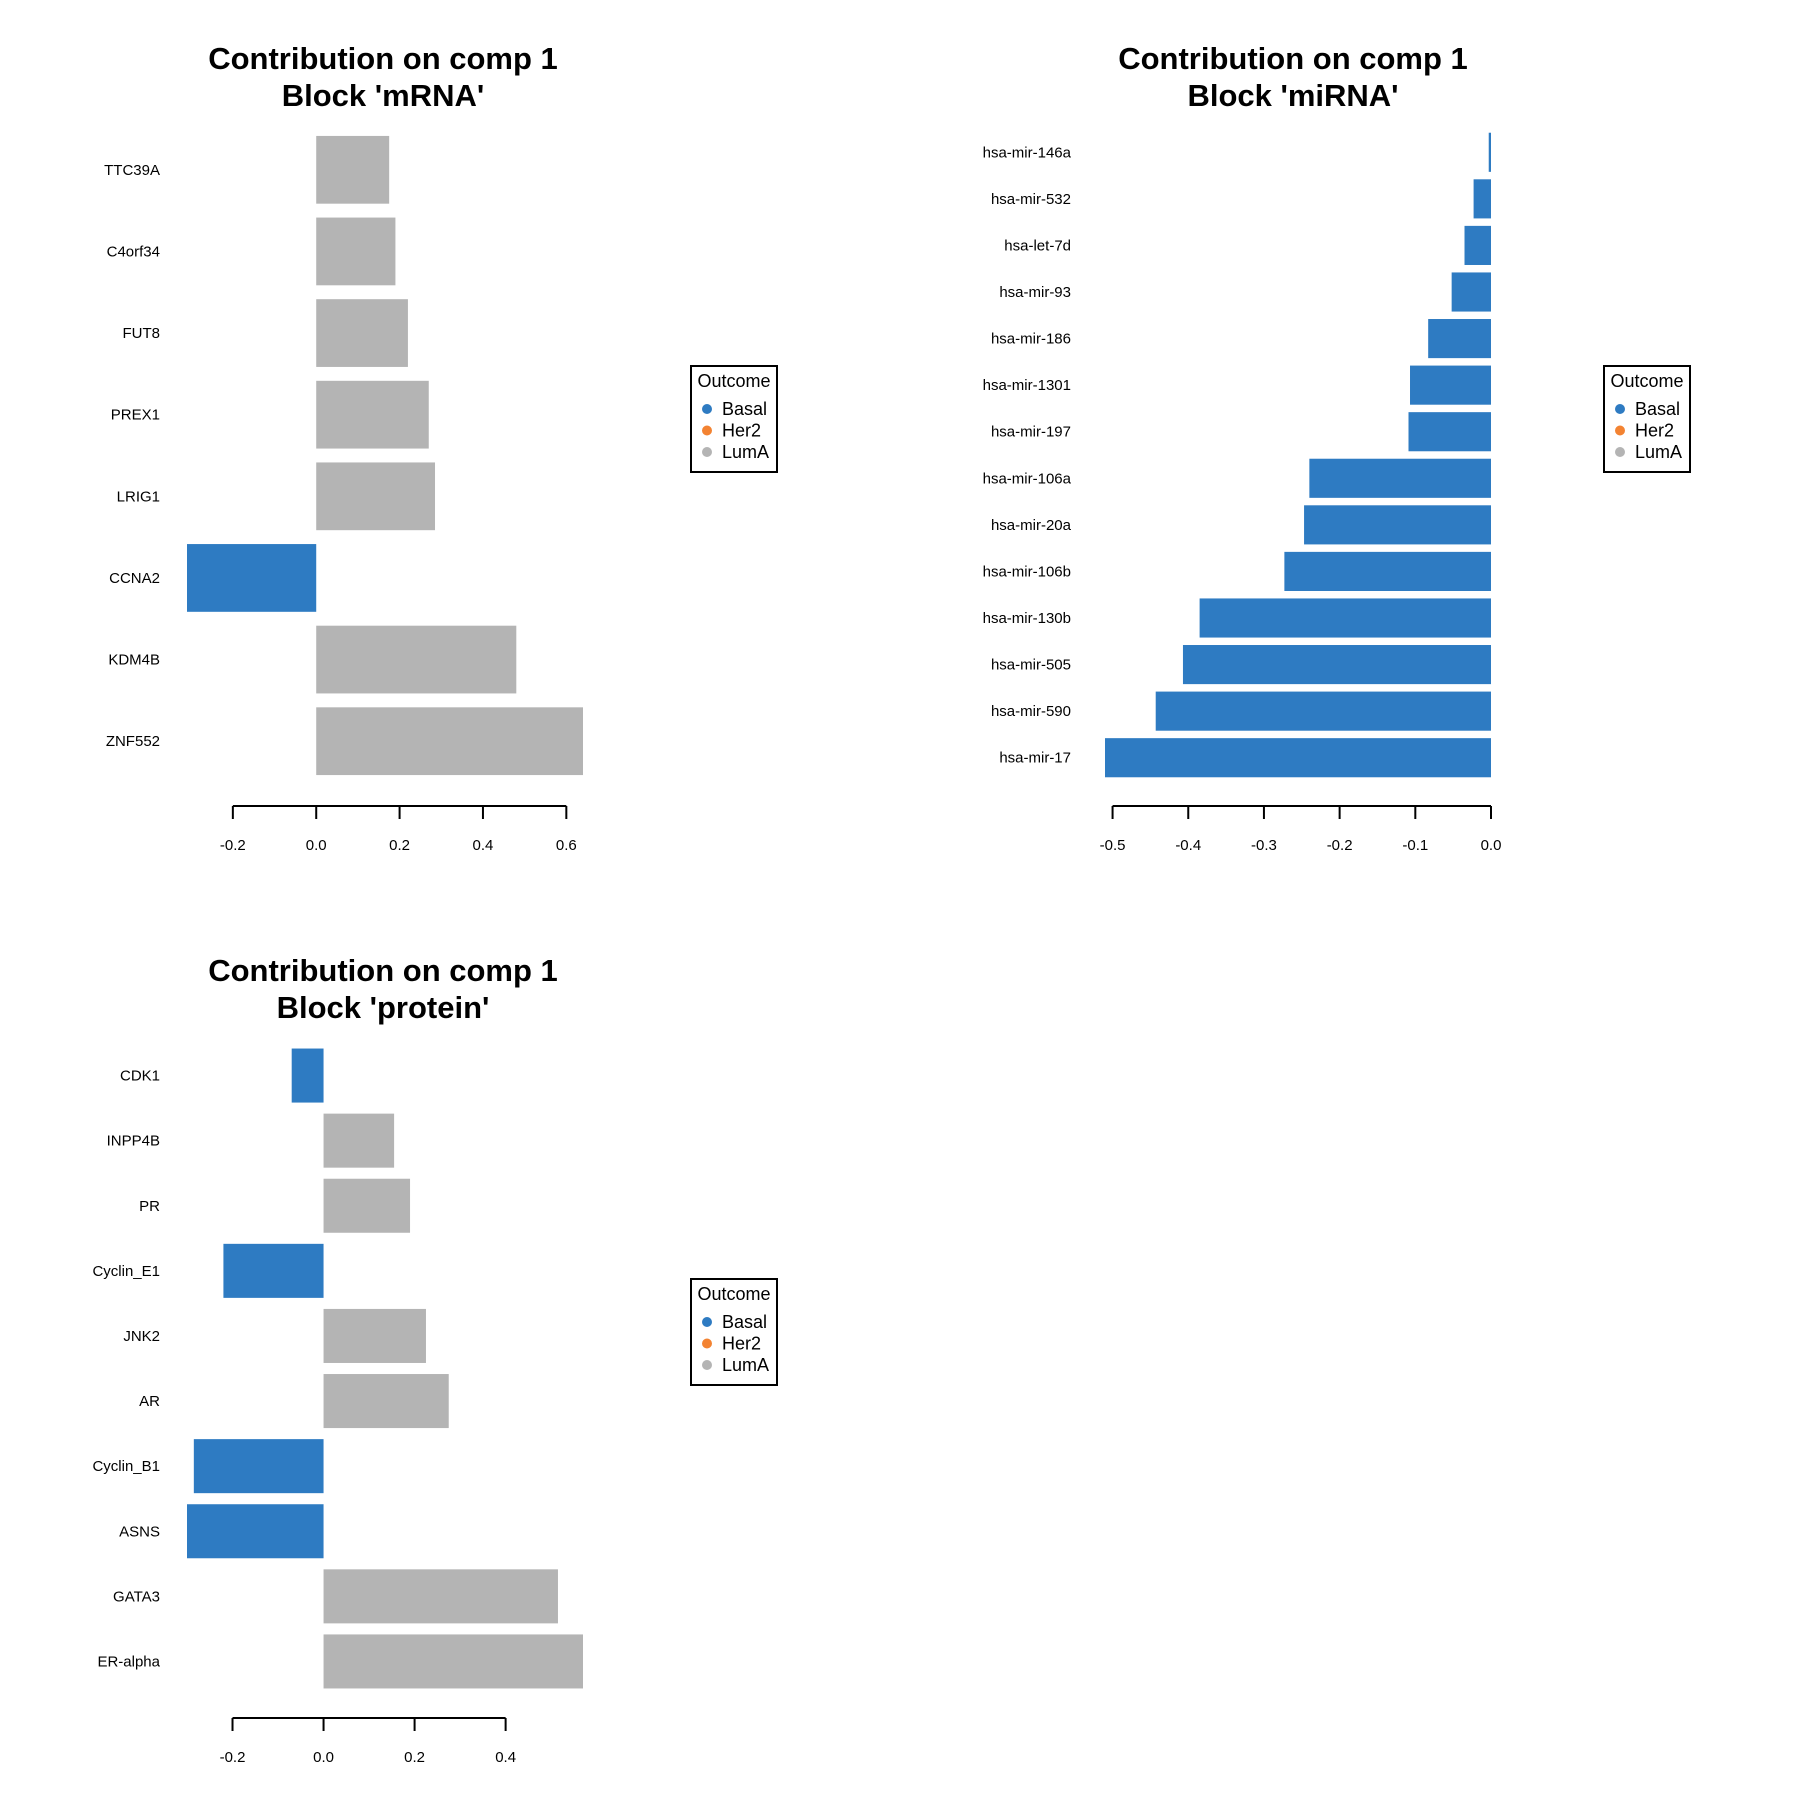  Describe the element at coordinates (134, 660) in the screenshot. I see `category-label: KDM4B` at that location.